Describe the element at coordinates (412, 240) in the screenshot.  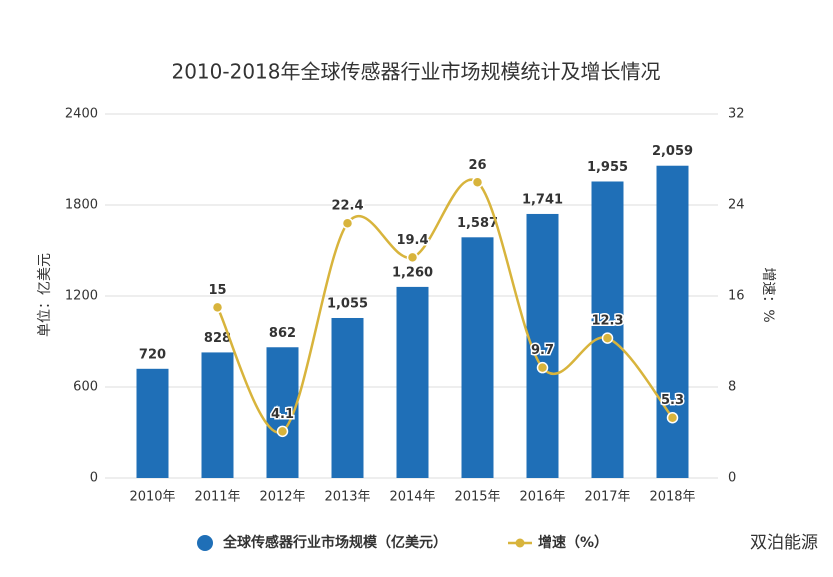
I see `line-value-label: 19.4` at that location.